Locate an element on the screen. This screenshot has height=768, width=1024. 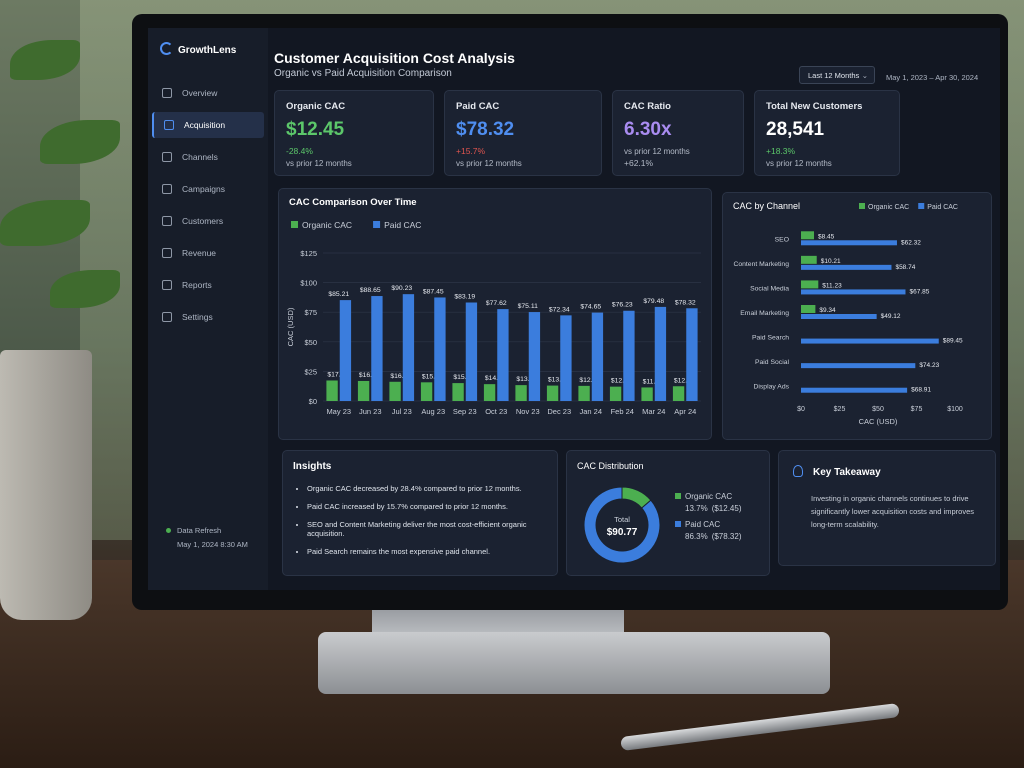
chart-title: CAC Distribution is located at coordinates (610, 466).